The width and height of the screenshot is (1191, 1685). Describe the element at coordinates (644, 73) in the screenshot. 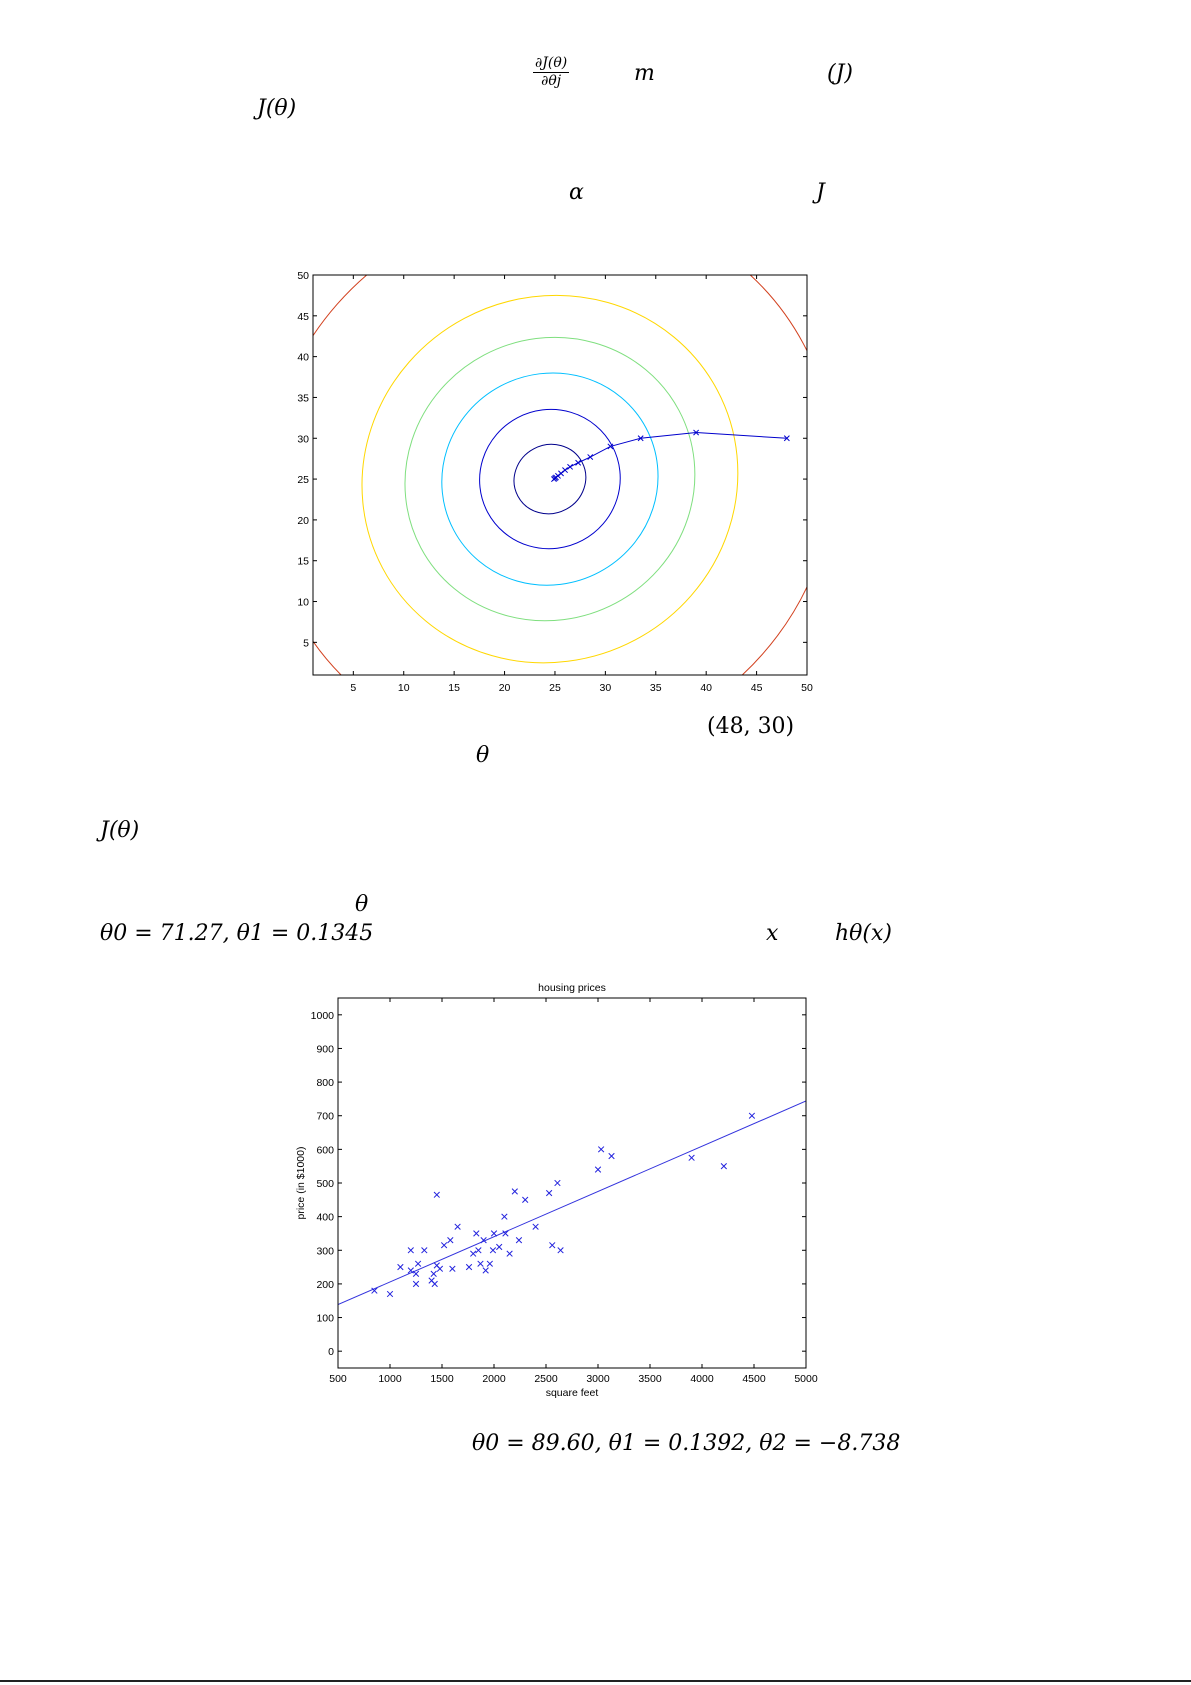

I see `m-variable: m` at that location.